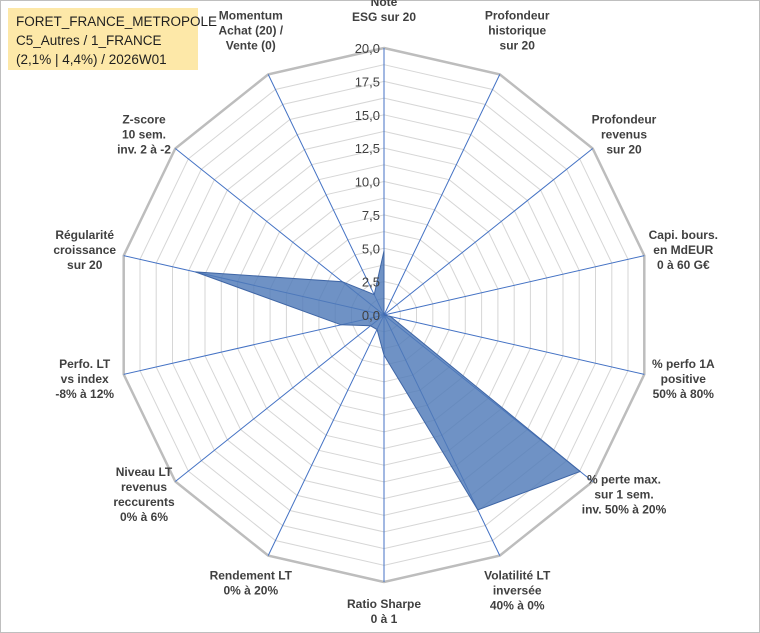  I want to click on axis-label-line: sur 1 sem., so click(623, 495).